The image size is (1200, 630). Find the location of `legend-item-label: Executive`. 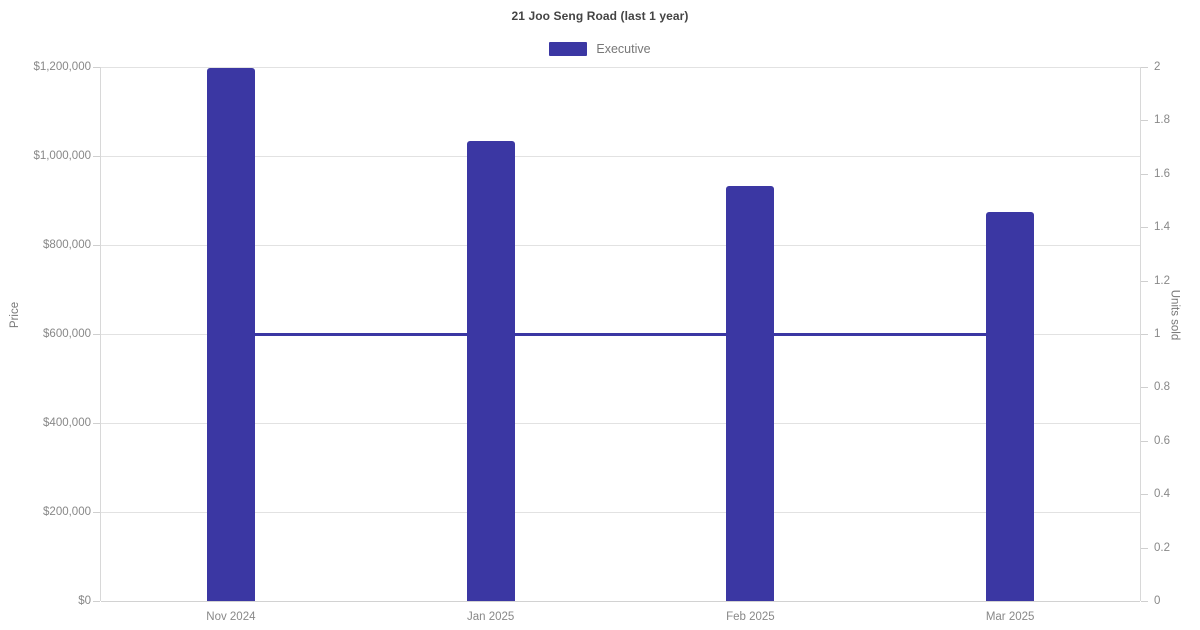

legend-item-label: Executive is located at coordinates (623, 49).